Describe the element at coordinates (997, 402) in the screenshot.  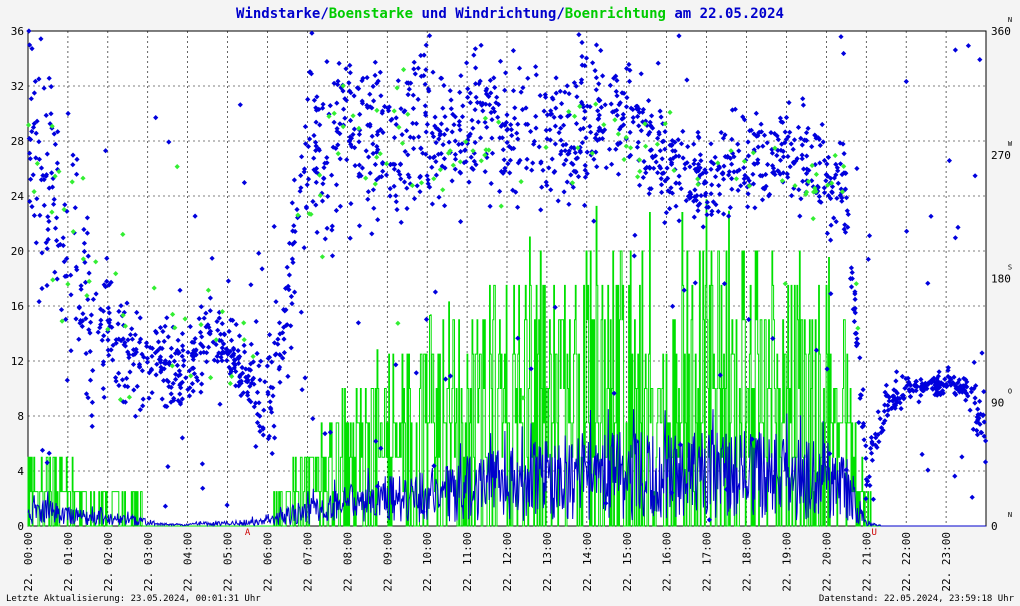
I see `y-right-tick-label: 90` at that location.